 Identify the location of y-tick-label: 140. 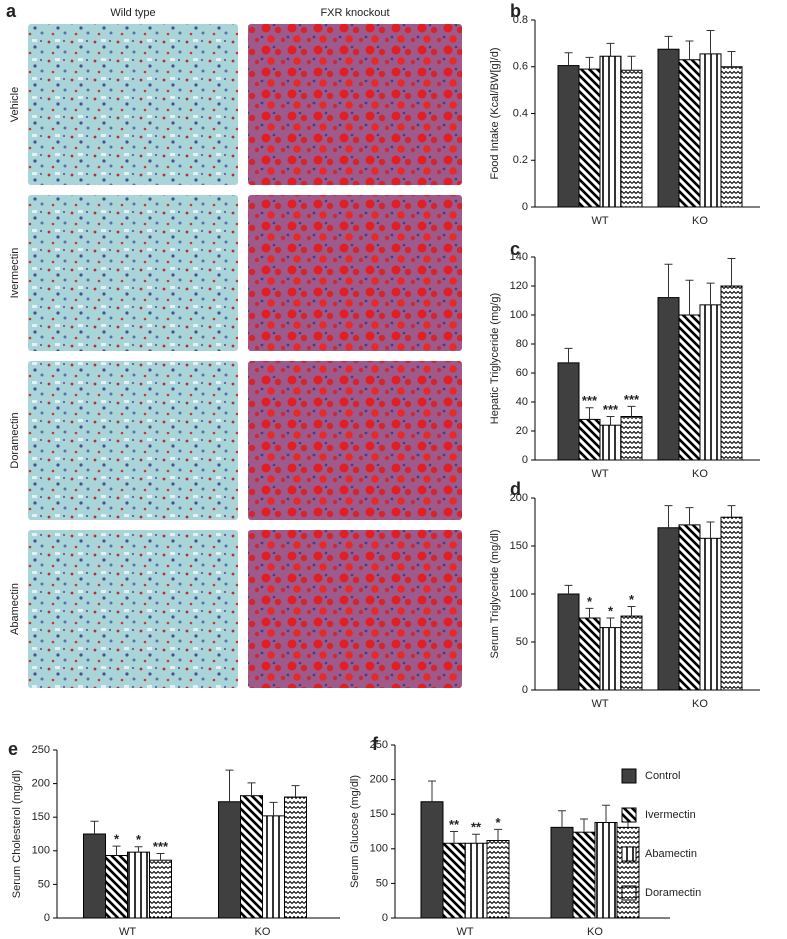
(519, 257).